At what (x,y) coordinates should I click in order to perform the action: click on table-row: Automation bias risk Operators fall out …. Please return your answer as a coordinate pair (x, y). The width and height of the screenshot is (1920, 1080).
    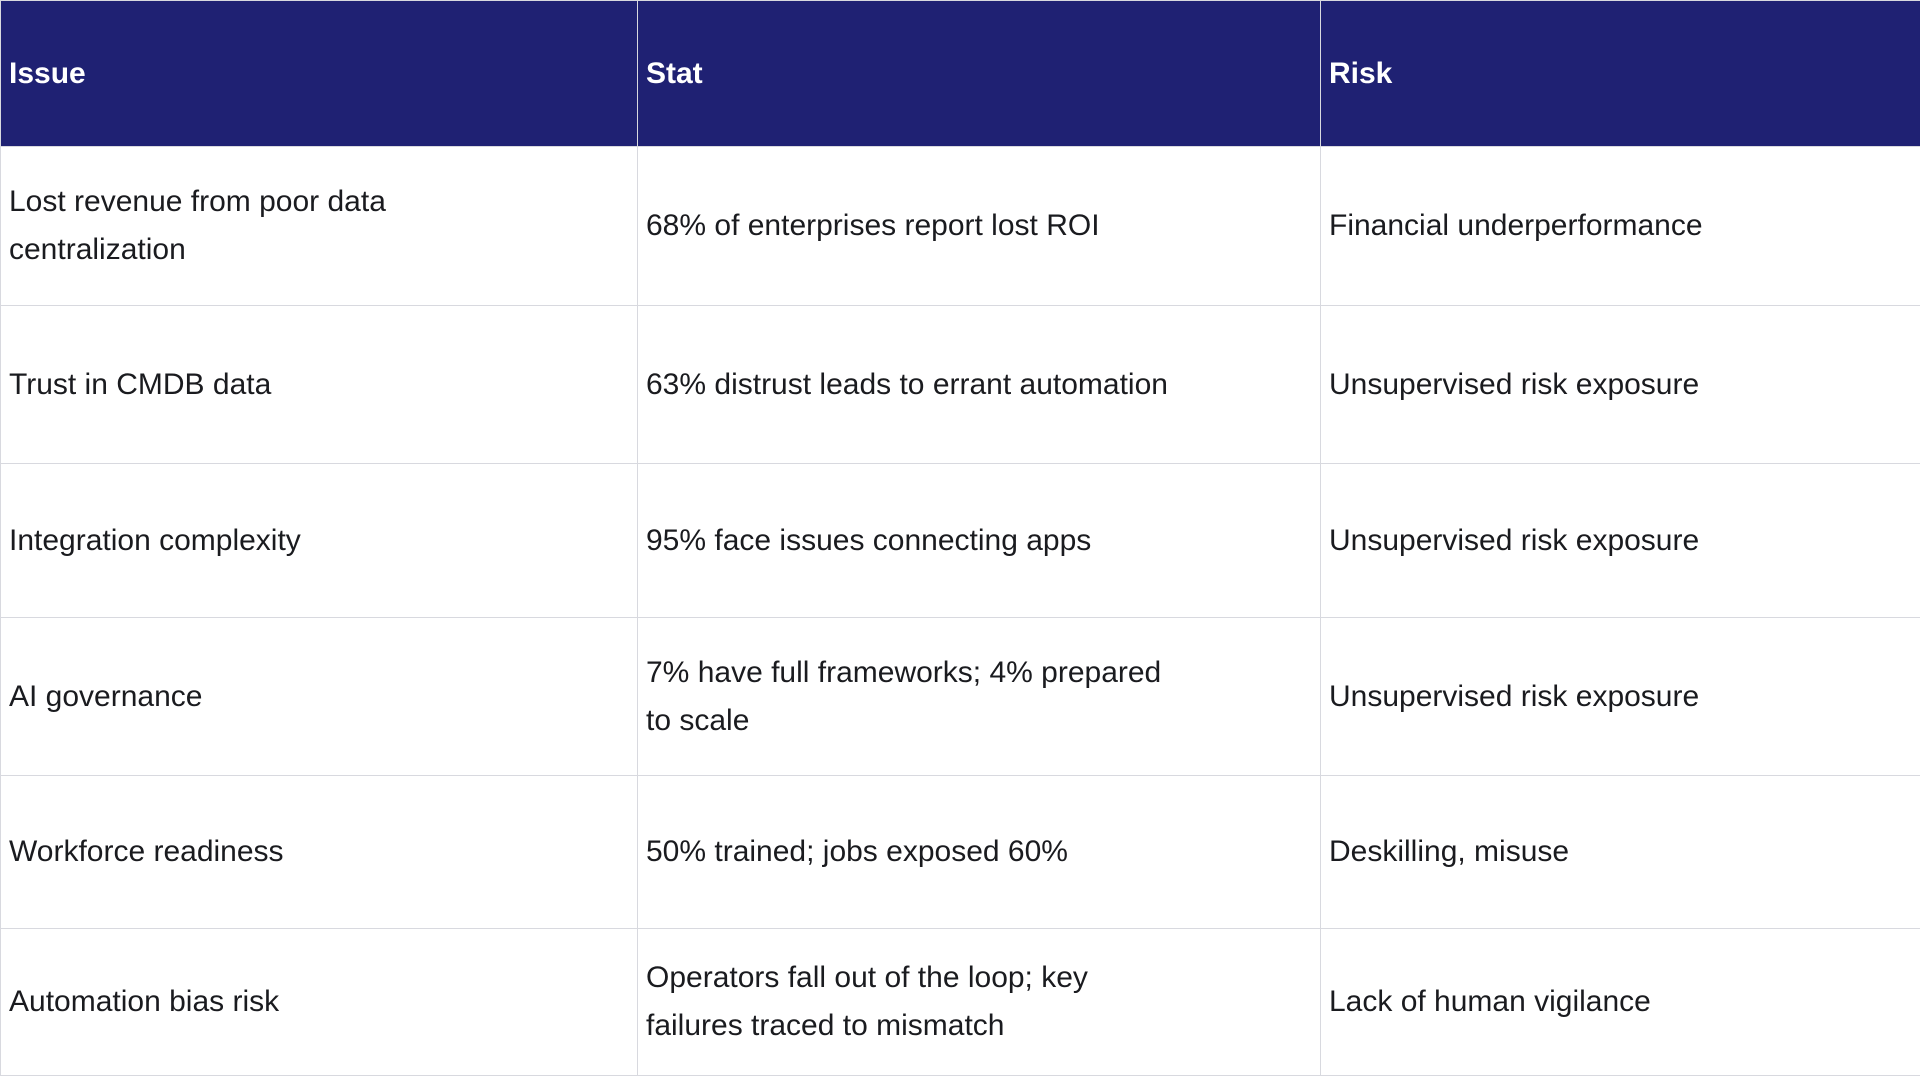
    Looking at the image, I should click on (960, 1002).